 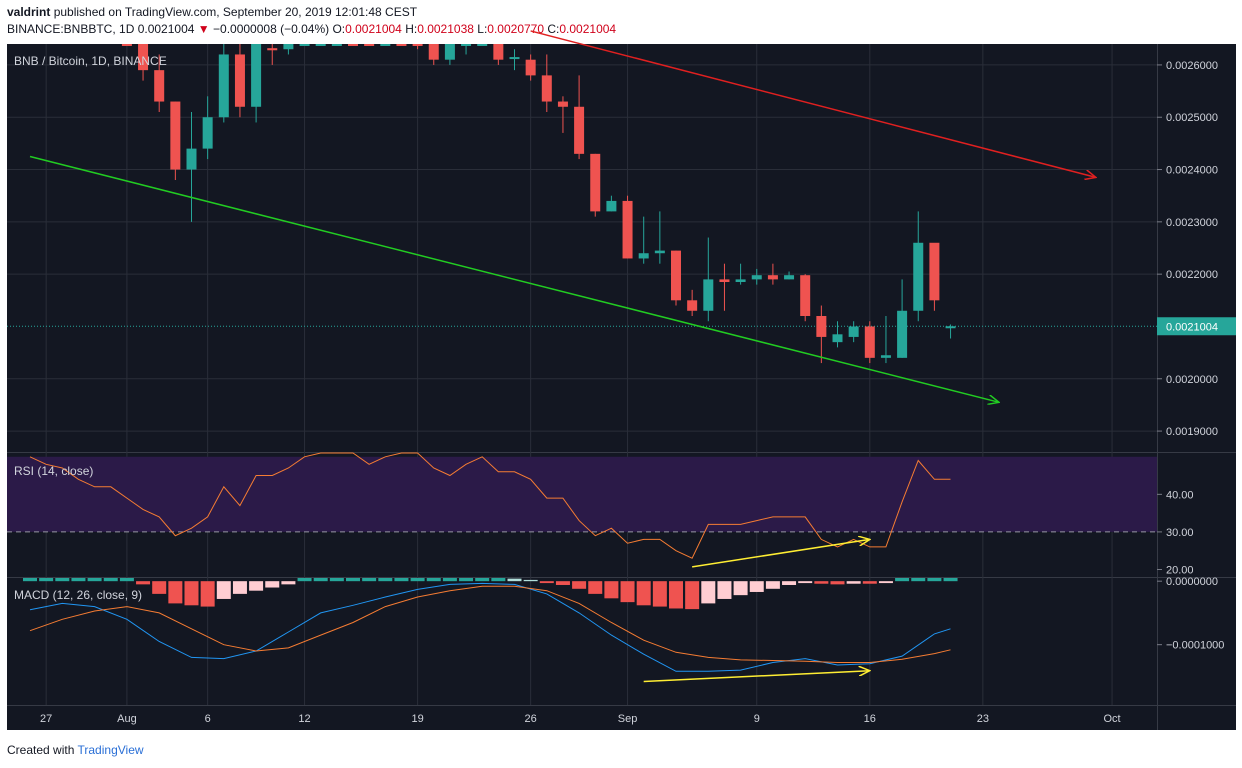 I want to click on close-label: C:, so click(x=553, y=29).